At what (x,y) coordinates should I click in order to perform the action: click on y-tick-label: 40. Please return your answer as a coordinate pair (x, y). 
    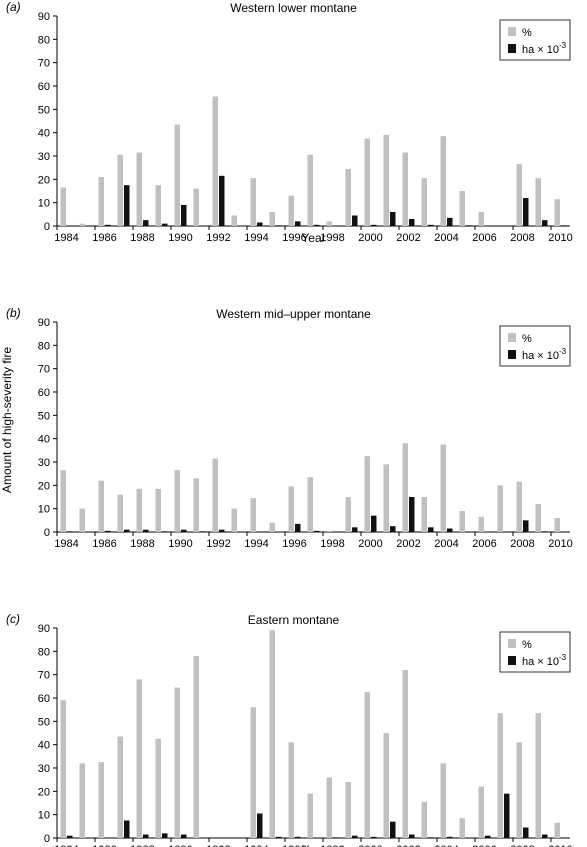
    Looking at the image, I should click on (44, 440).